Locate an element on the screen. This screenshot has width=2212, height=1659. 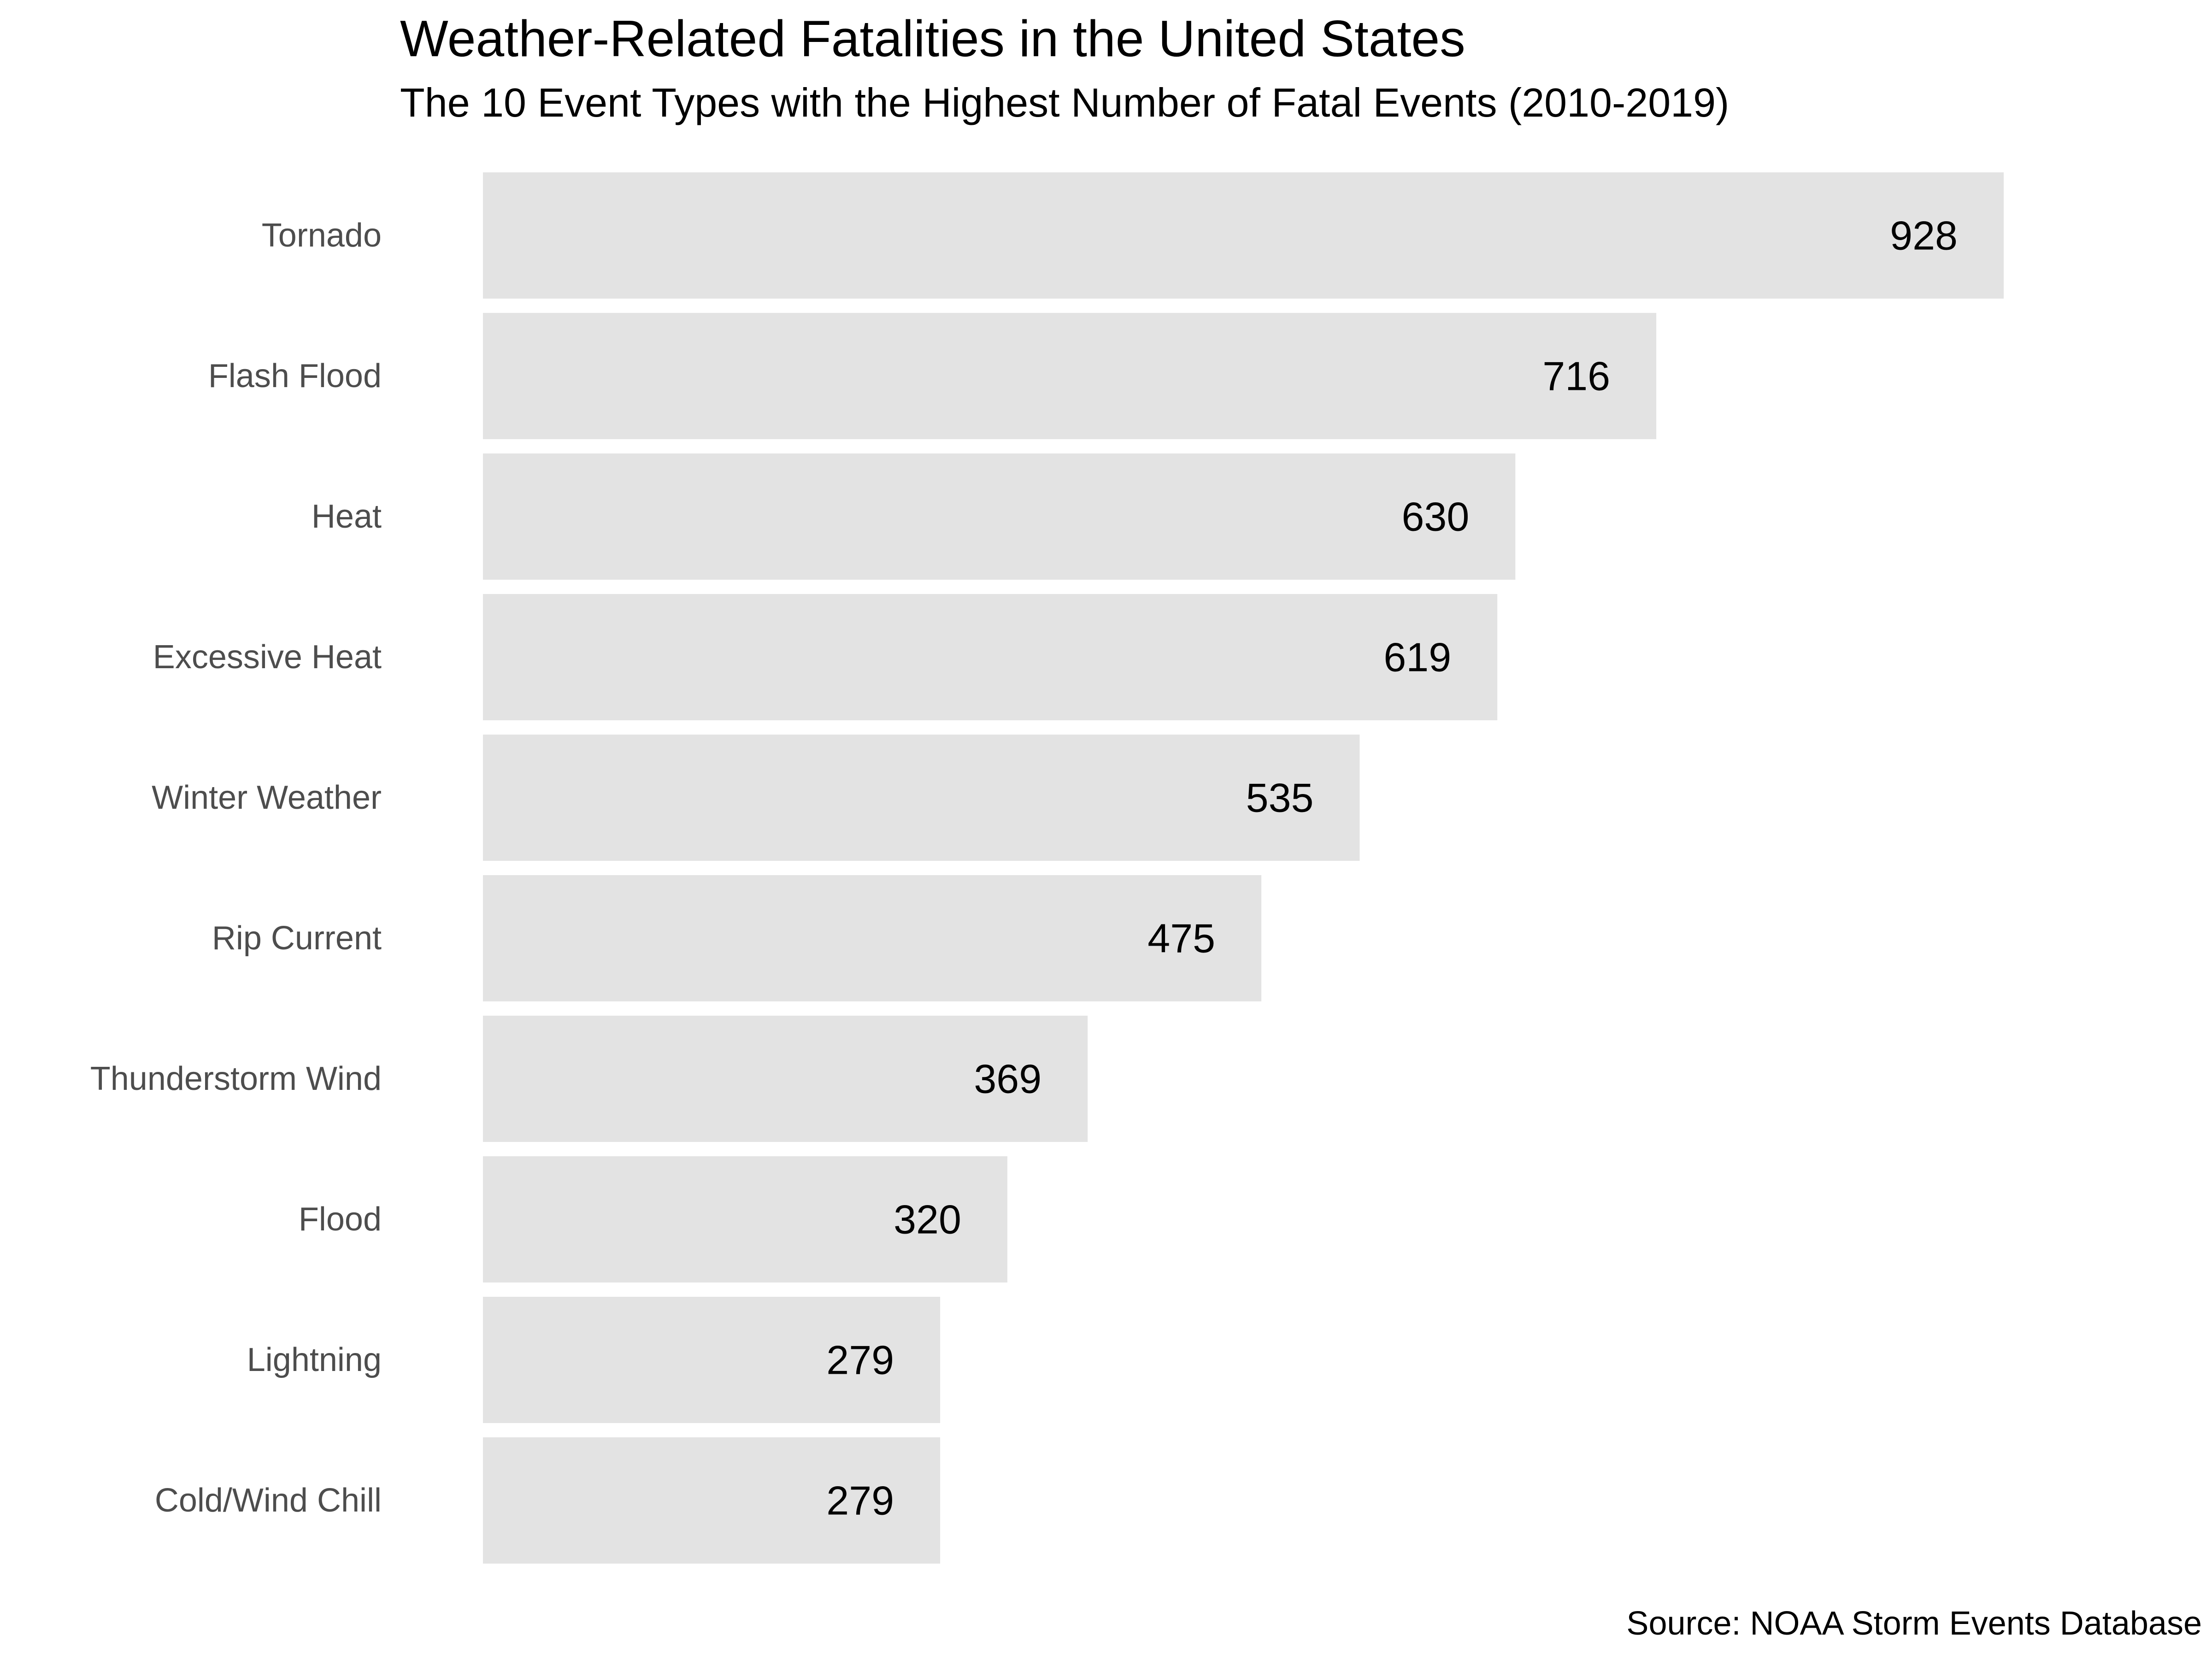
category-label-8: Lightning is located at coordinates (314, 1359).